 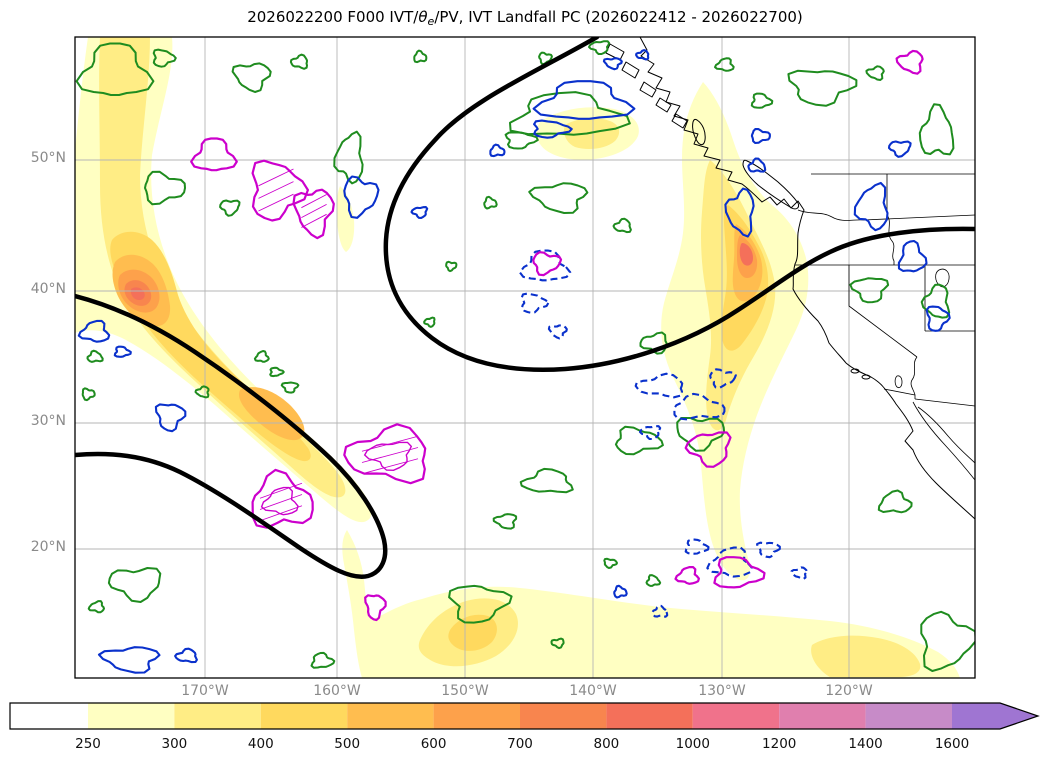 I want to click on title-theta-symbol: θ, so click(x=423, y=17).